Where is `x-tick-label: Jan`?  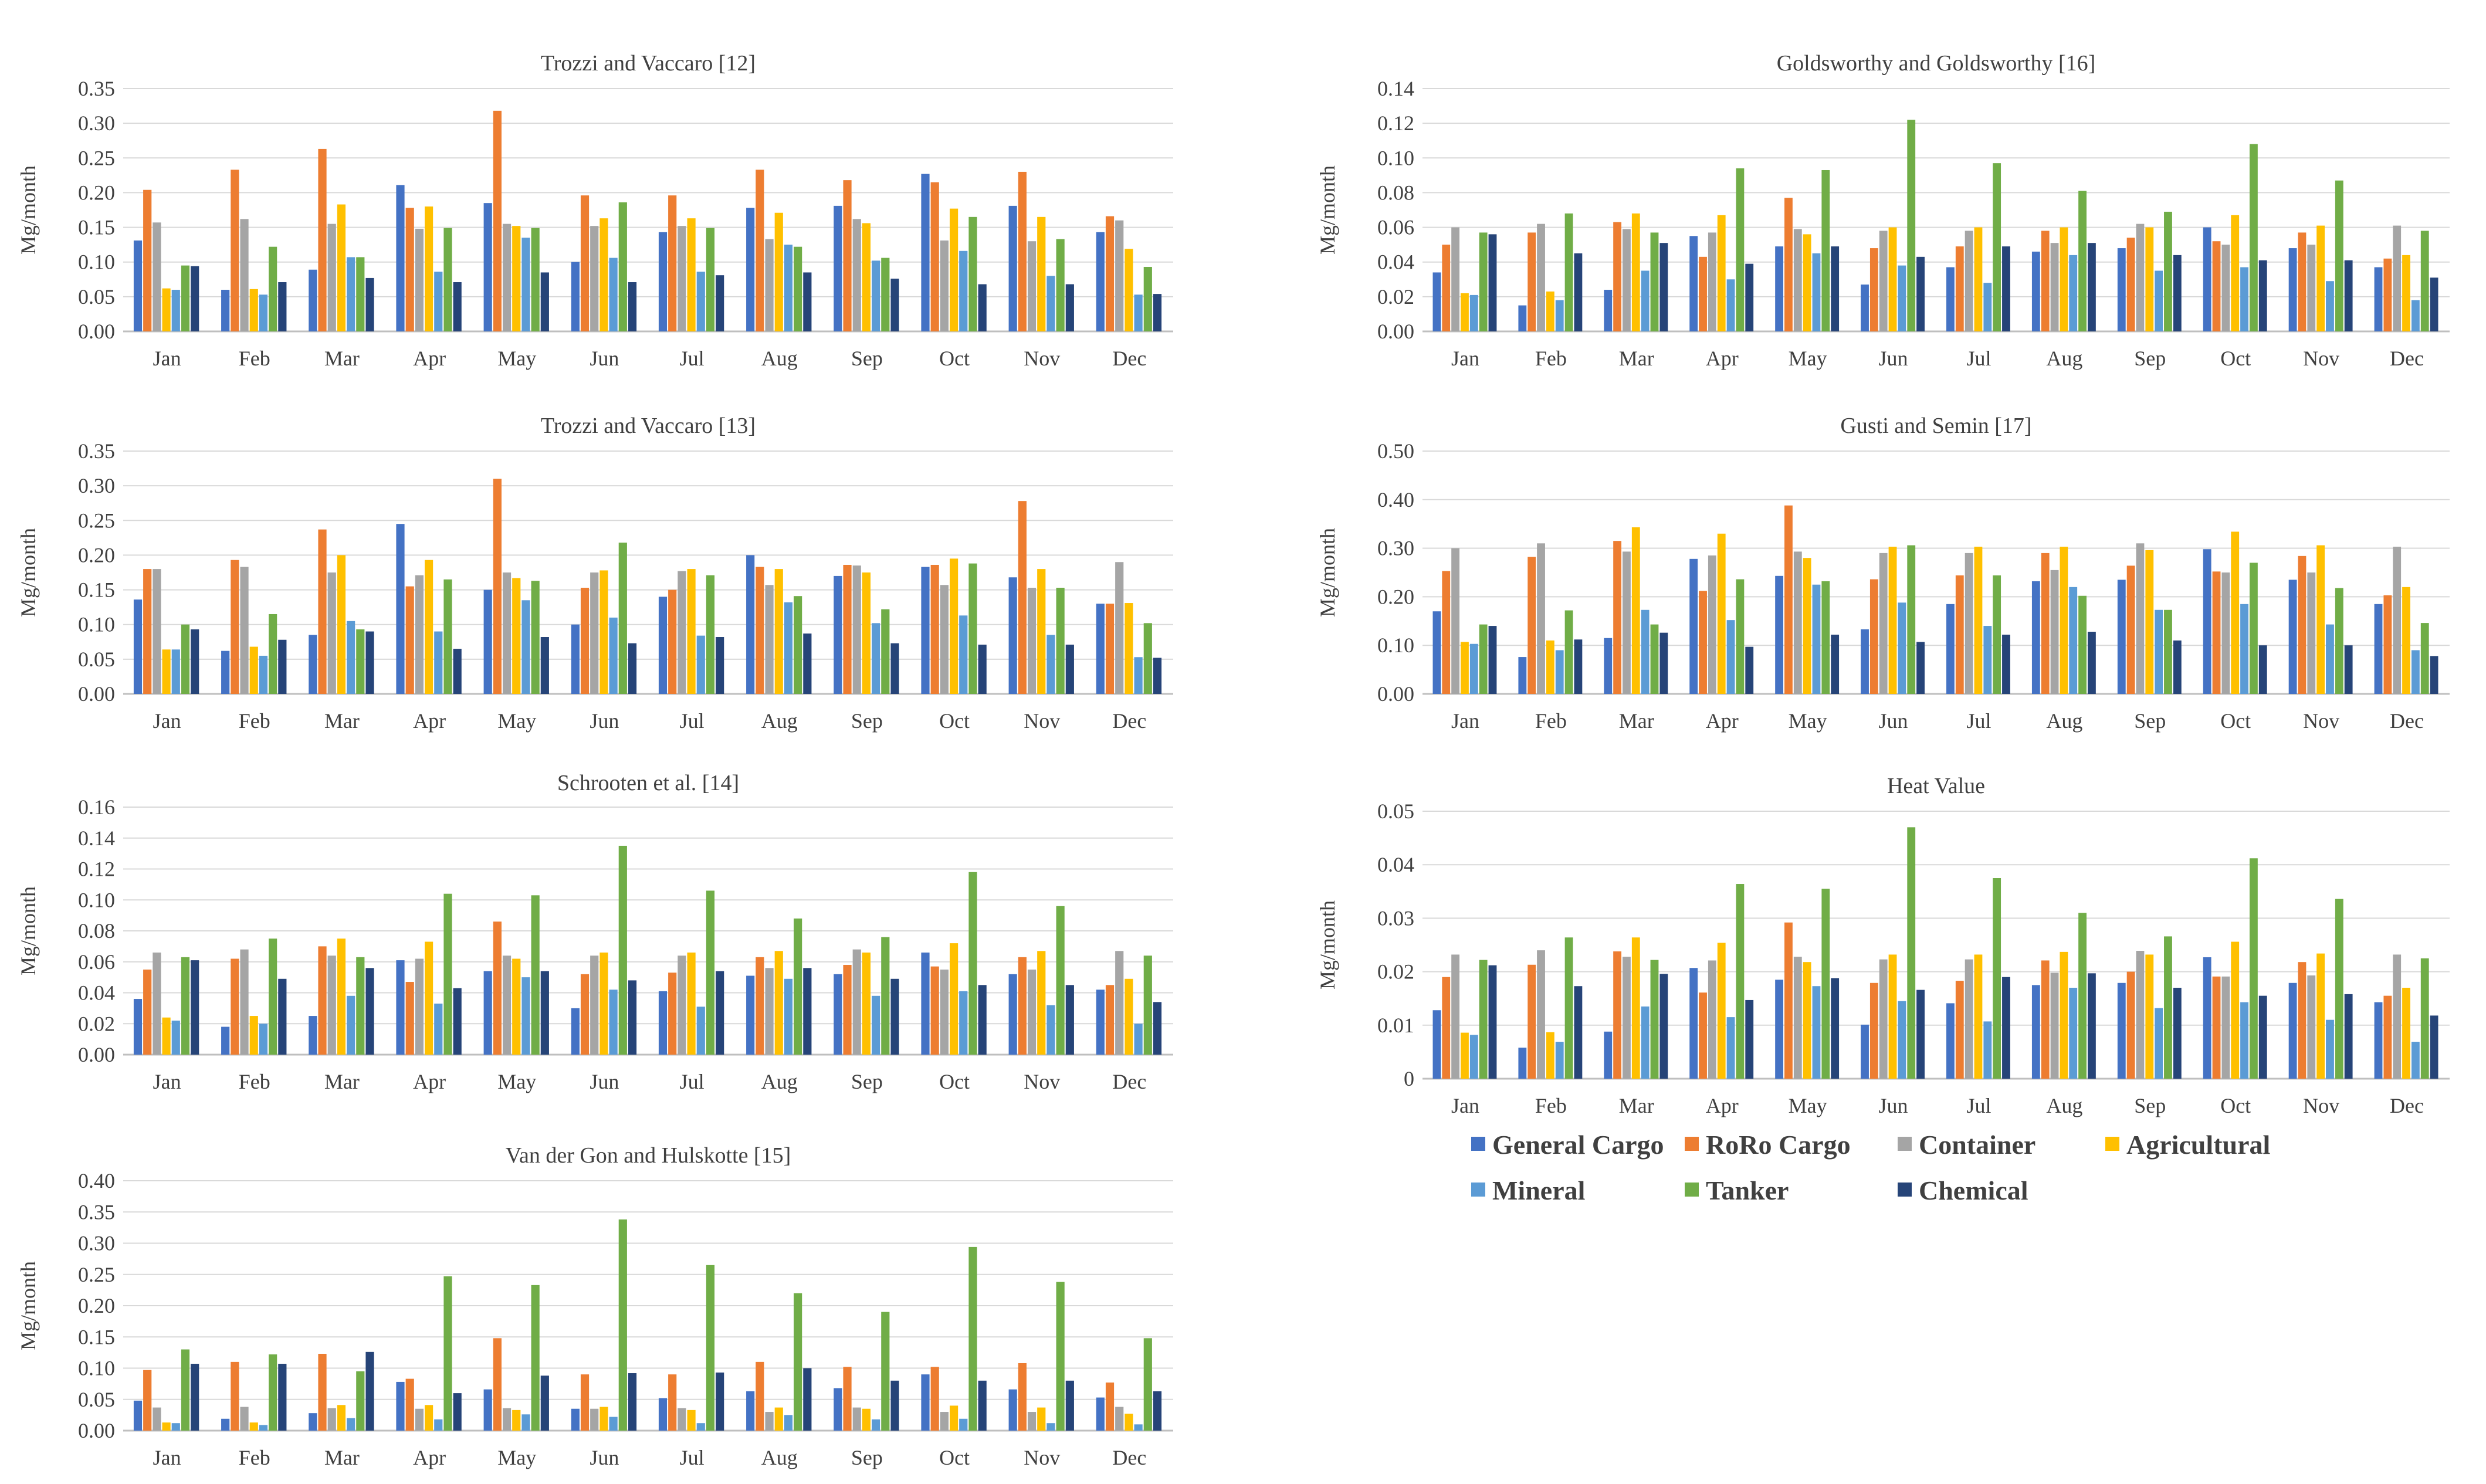 x-tick-label: Jan is located at coordinates (1465, 359).